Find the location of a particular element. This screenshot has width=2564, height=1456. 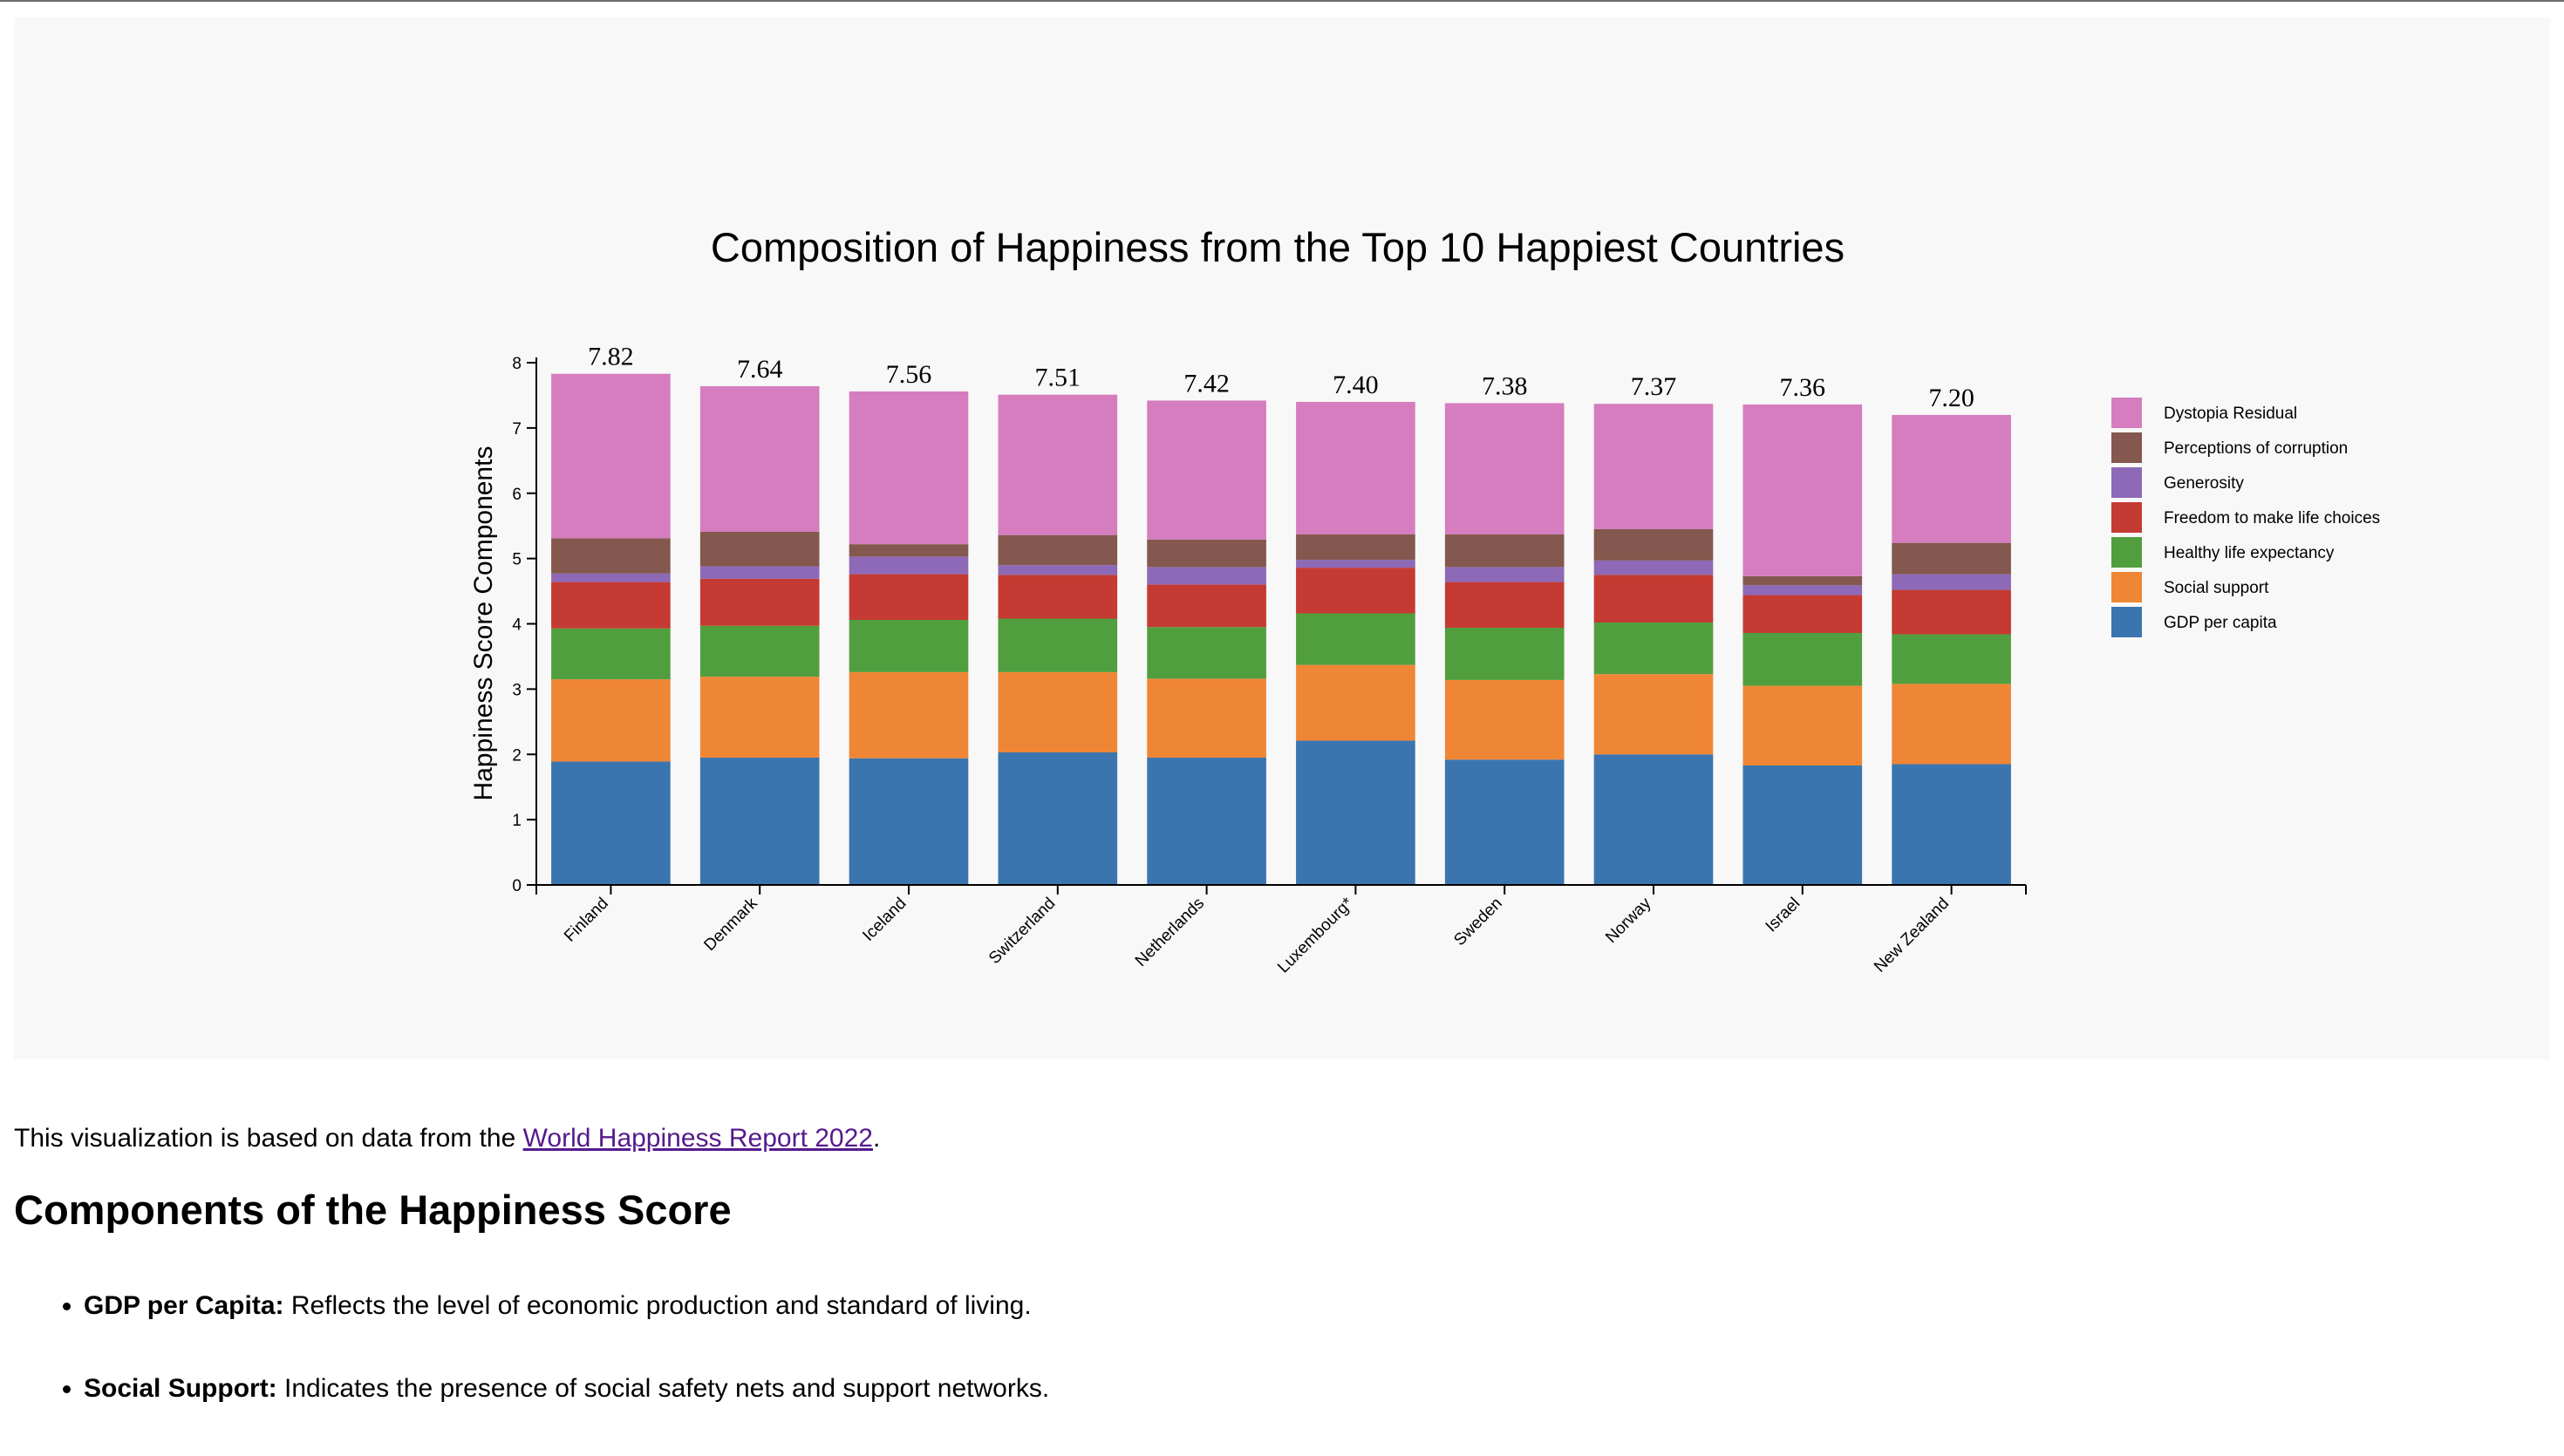

total-label-netherlands: 7.42 is located at coordinates (1206, 383).